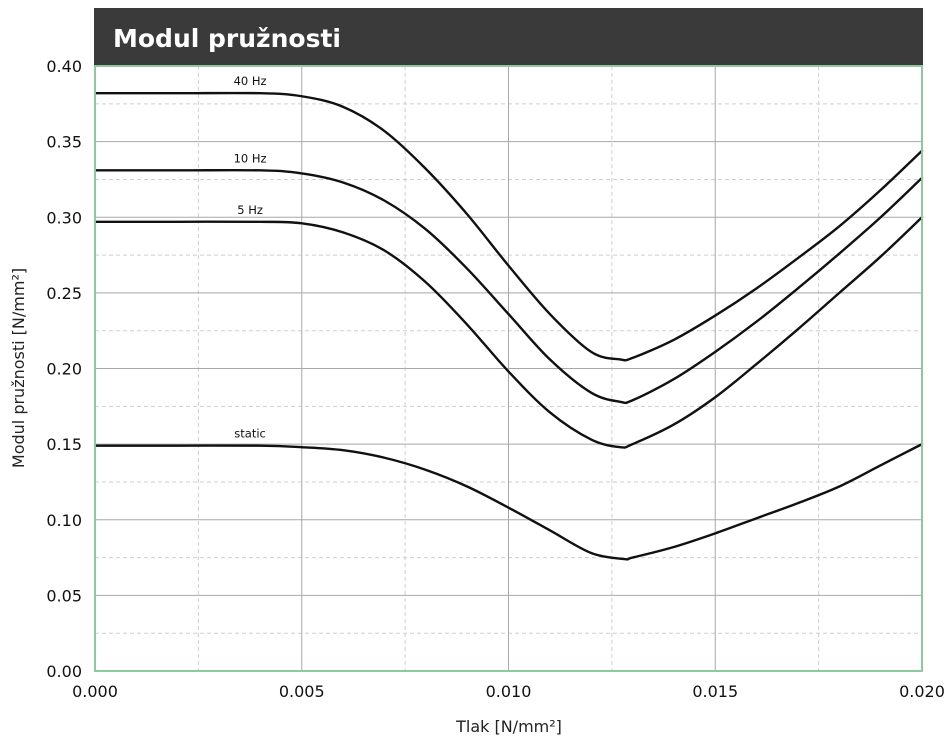 Image resolution: width=949 pixels, height=741 pixels. What do you see at coordinates (302, 691) in the screenshot?
I see `x-tick-label: 0.005` at bounding box center [302, 691].